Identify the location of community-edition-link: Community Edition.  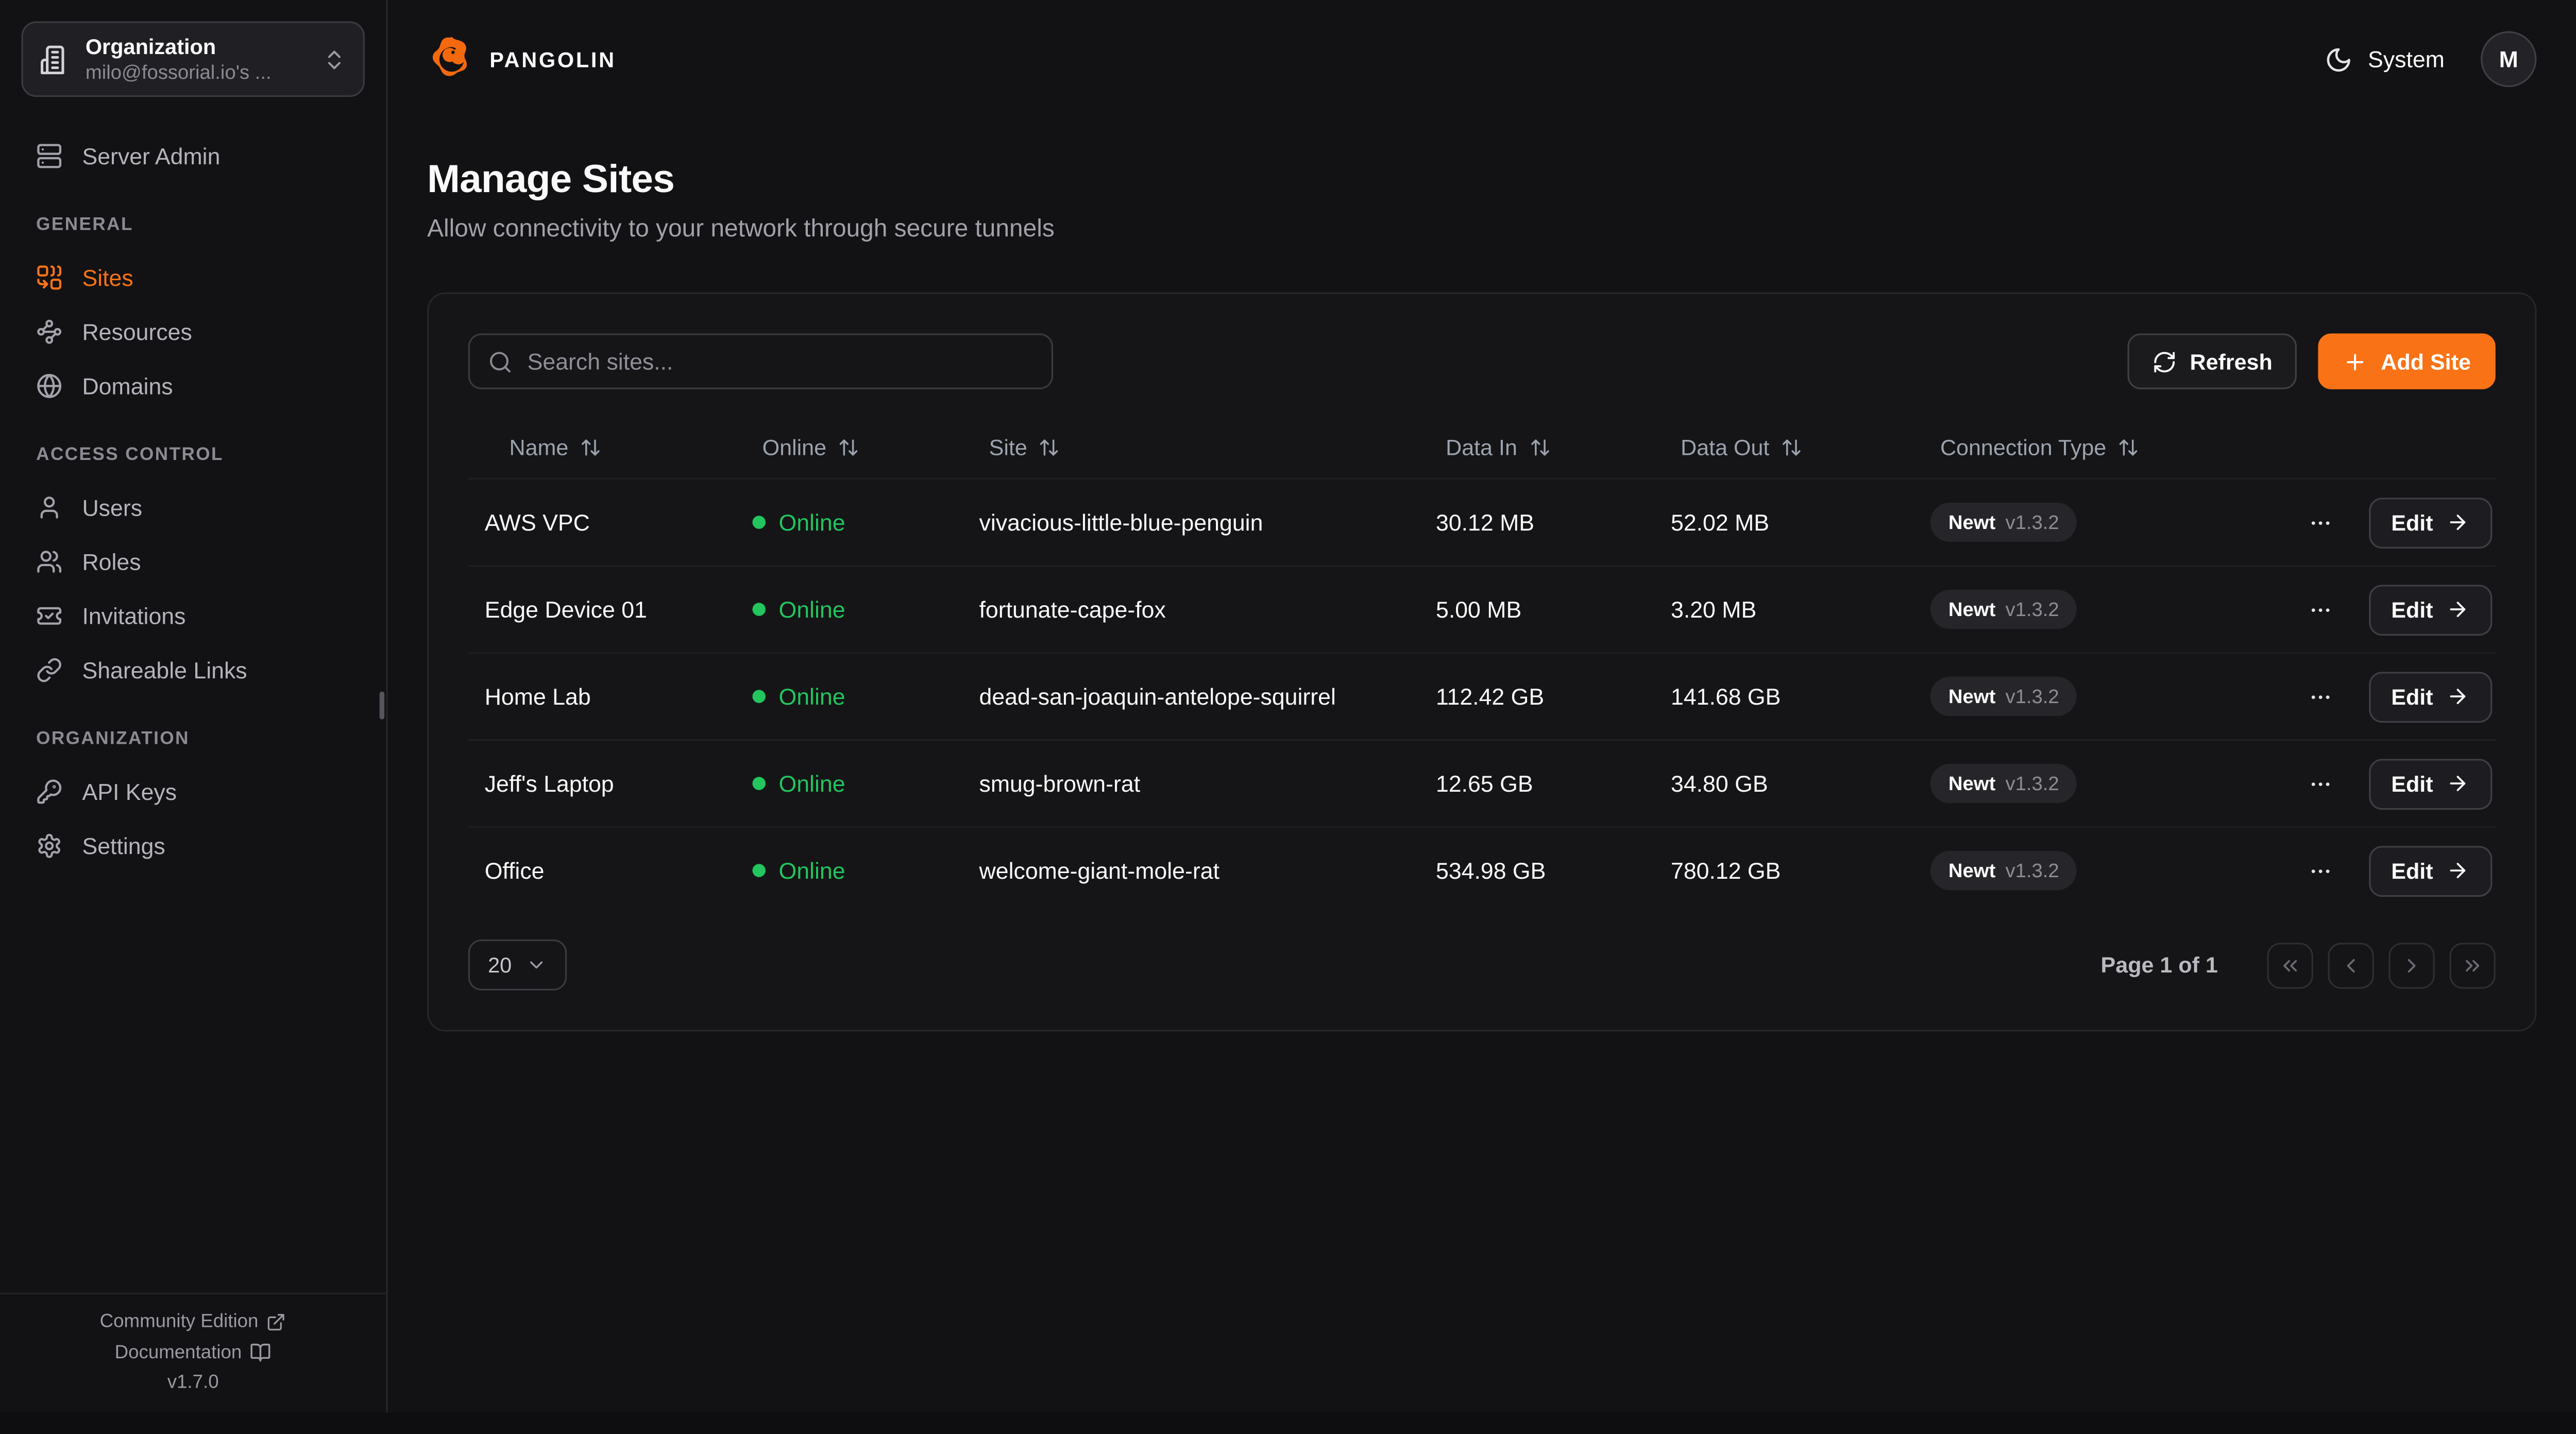
(193, 1322).